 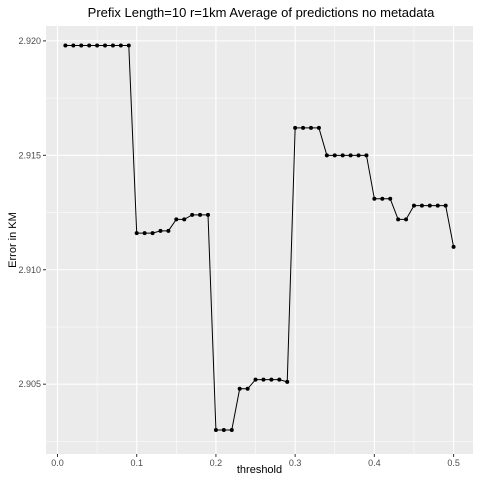 What do you see at coordinates (216, 463) in the screenshot?
I see `x-tick-label: 0.2` at bounding box center [216, 463].